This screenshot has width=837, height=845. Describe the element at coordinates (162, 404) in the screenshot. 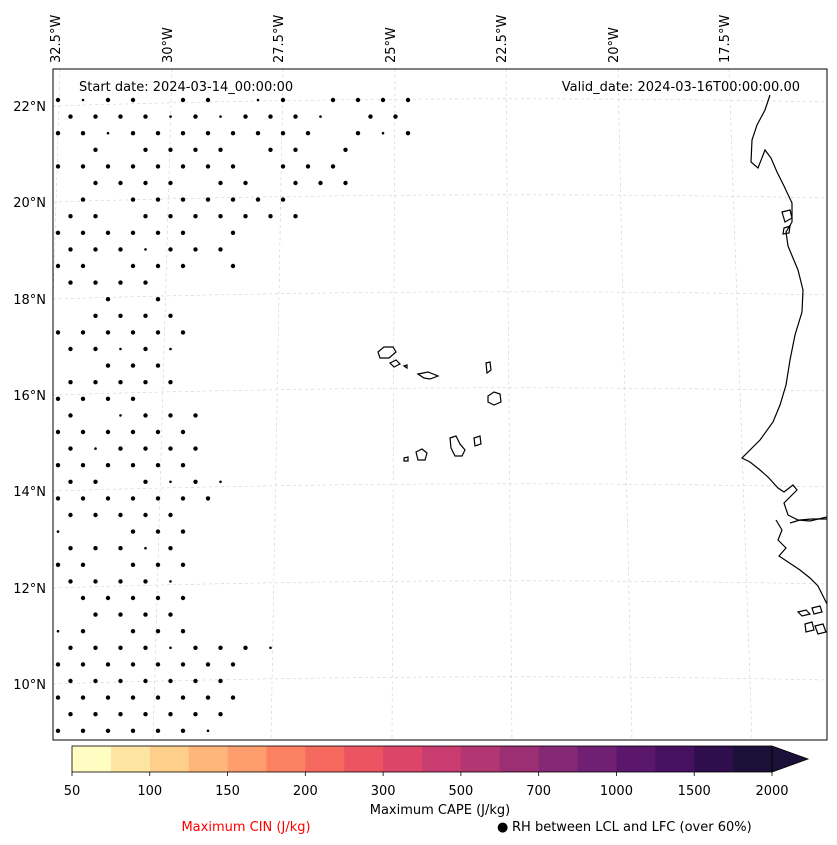

I see `meridian-line` at that location.